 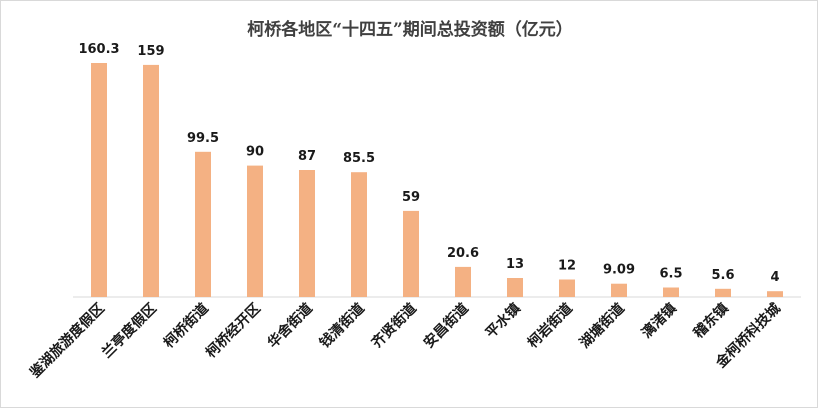 What do you see at coordinates (503, 321) in the screenshot?
I see `category-label-9: 平水镇` at bounding box center [503, 321].